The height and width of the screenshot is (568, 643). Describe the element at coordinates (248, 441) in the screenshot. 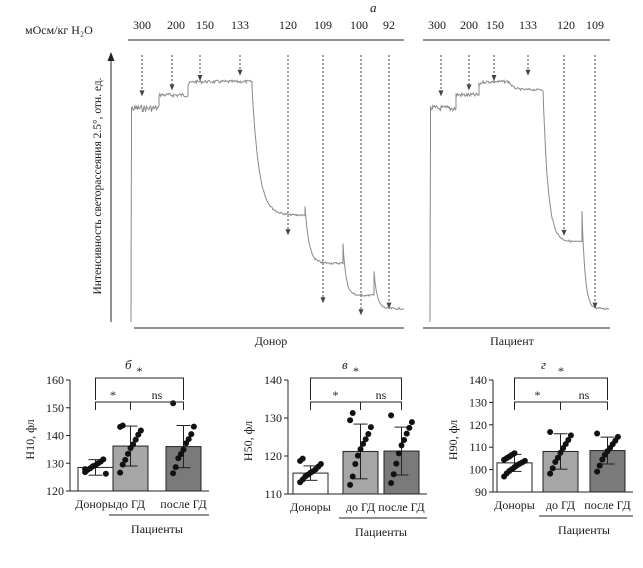

I see `y-axis-label: H50, фл` at that location.